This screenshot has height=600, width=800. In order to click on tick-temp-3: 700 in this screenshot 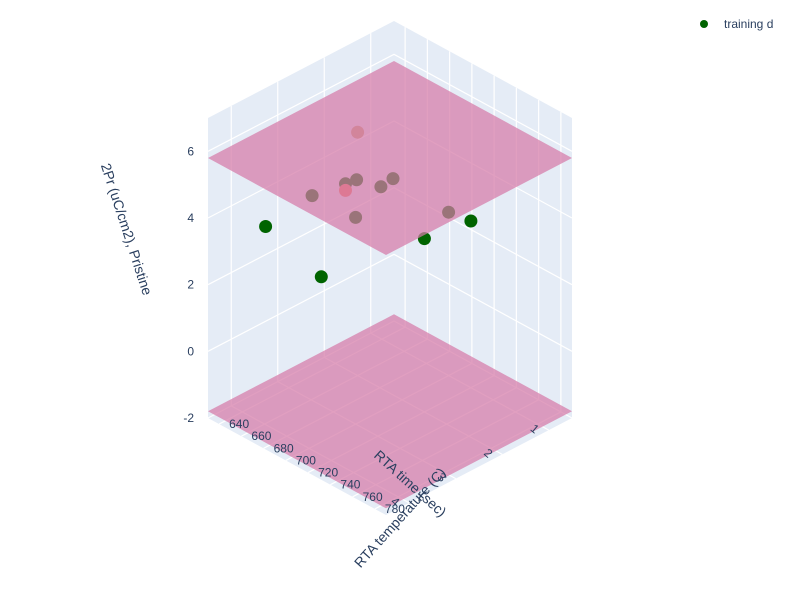, I will do `click(306, 460)`.